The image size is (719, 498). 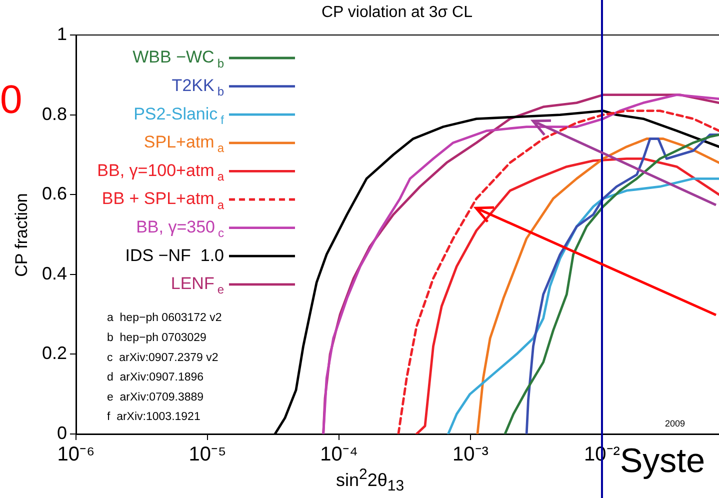 I want to click on annotation: b hep−ph 0703029, so click(x=156, y=338).